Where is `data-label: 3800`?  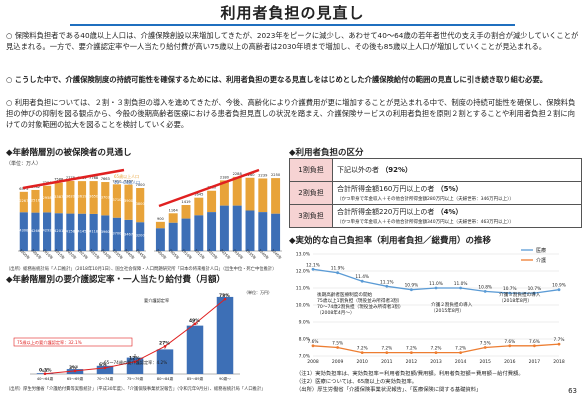
data-label: 3800 is located at coordinates (141, 204).